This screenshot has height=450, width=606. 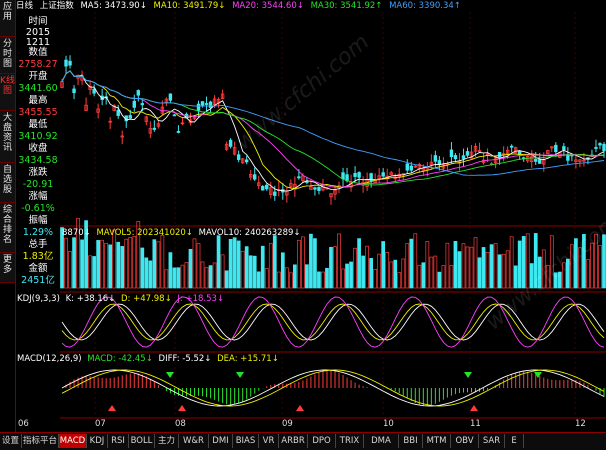 I want to click on tab-arbr: ARBR, so click(x=293, y=441).